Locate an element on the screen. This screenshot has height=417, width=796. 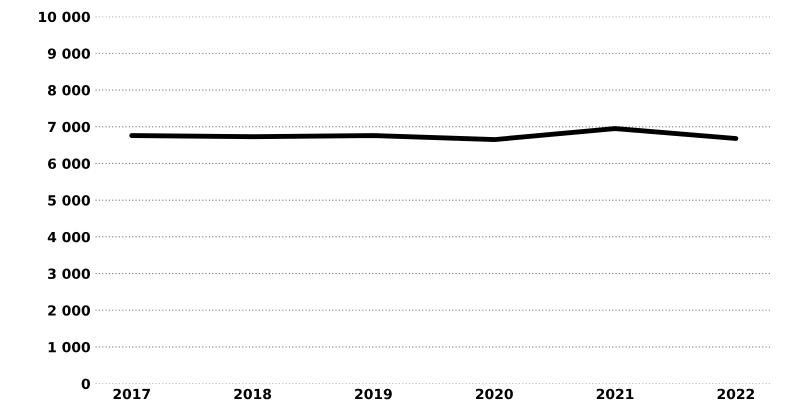
x-tick-label: 2021 is located at coordinates (615, 394).